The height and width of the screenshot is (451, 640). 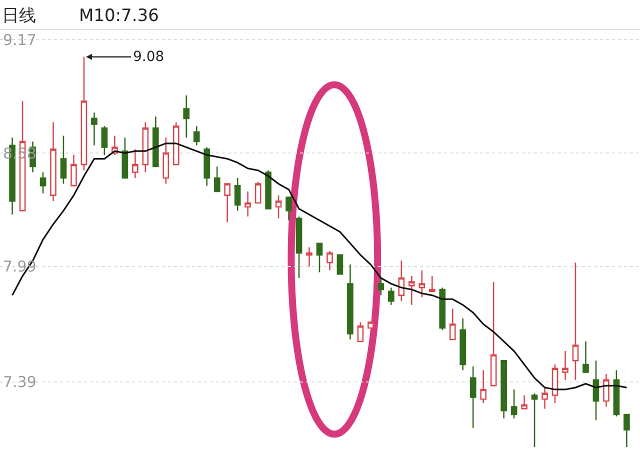 What do you see at coordinates (19, 16) in the screenshot?
I see `chart-title: 日线` at bounding box center [19, 16].